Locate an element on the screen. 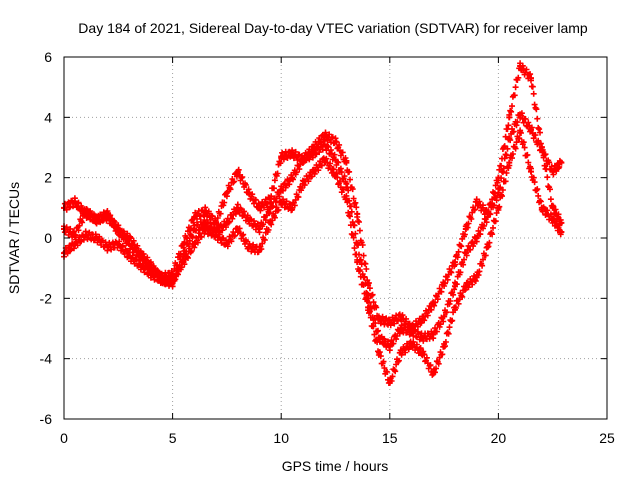 This screenshot has height=480, width=640. x-tick-label: 20 is located at coordinates (499, 438).